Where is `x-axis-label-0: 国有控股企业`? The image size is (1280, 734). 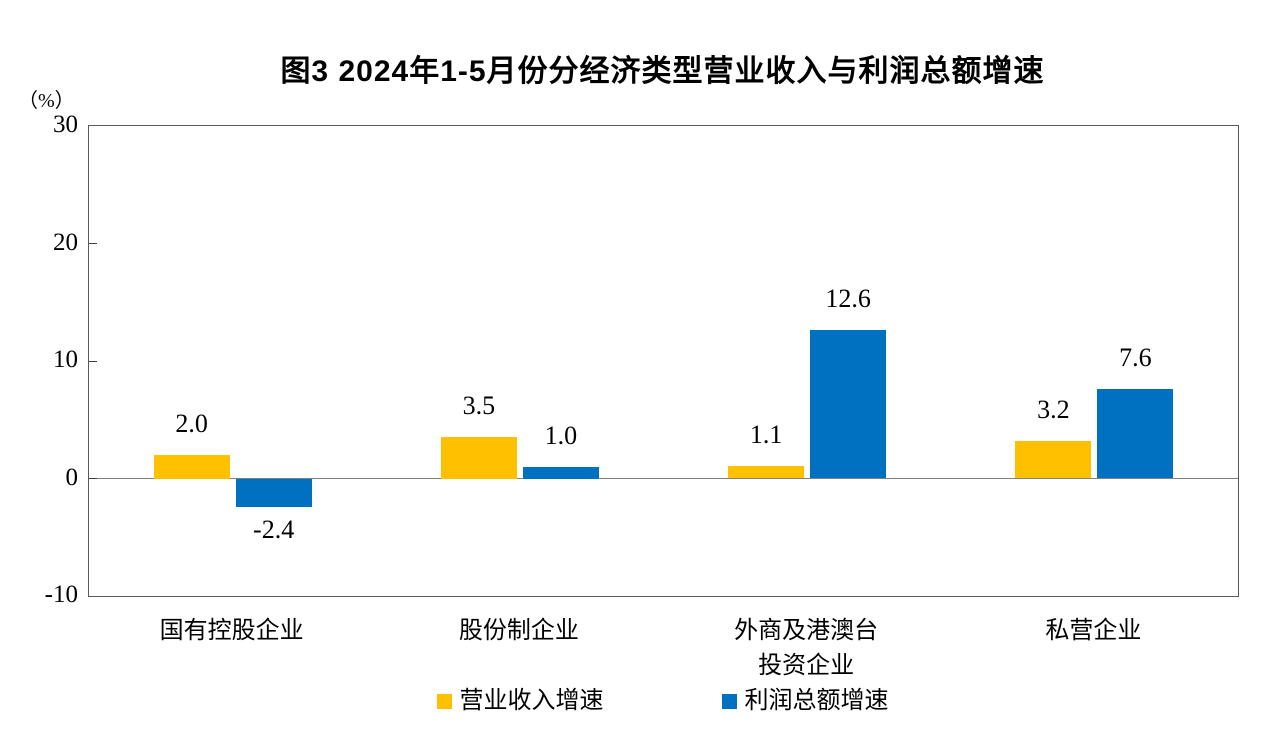
x-axis-label-0: 国有控股企业 is located at coordinates (231, 631).